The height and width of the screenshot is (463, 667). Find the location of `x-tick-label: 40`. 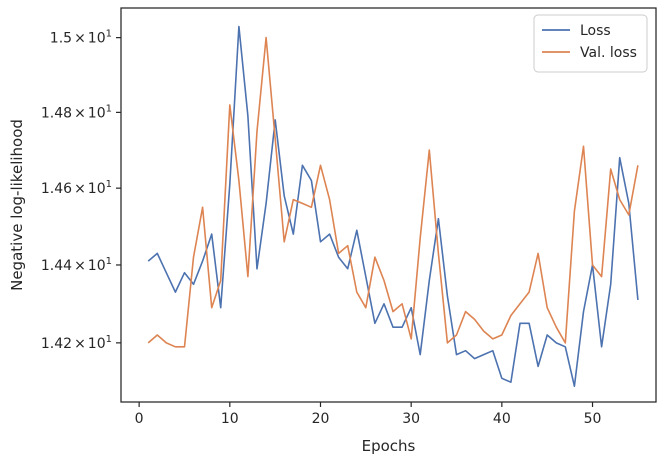

x-tick-label: 40 is located at coordinates (502, 419).